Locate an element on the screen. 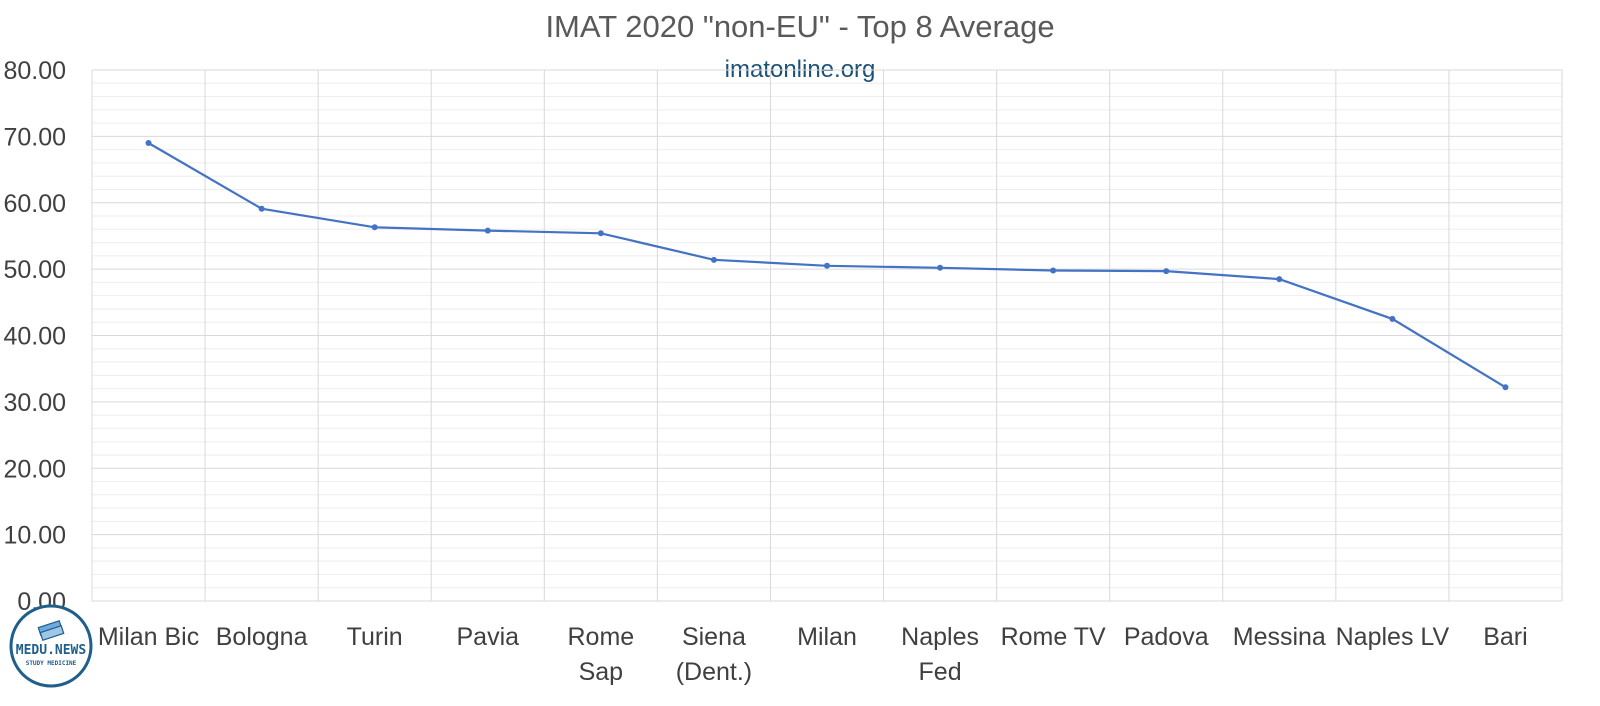 This screenshot has width=1600, height=706. x-tick-label: Siena (Dent.) is located at coordinates (714, 654).